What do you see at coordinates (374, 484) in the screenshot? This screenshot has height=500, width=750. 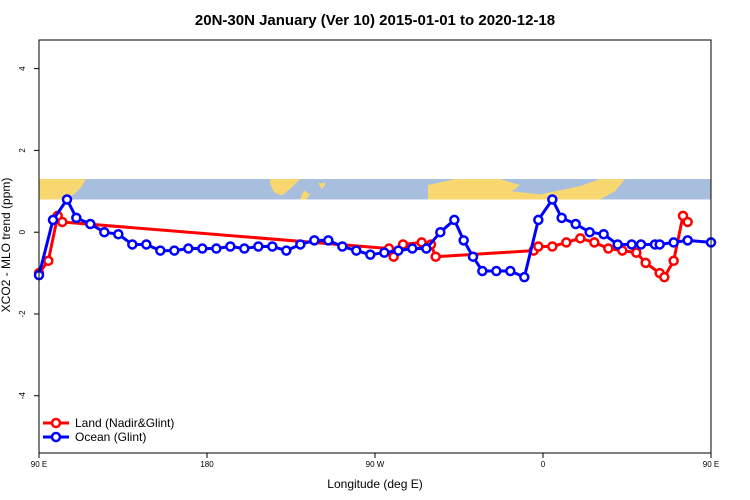 I see `x-axis-label: Longitude (deg E)` at bounding box center [374, 484].